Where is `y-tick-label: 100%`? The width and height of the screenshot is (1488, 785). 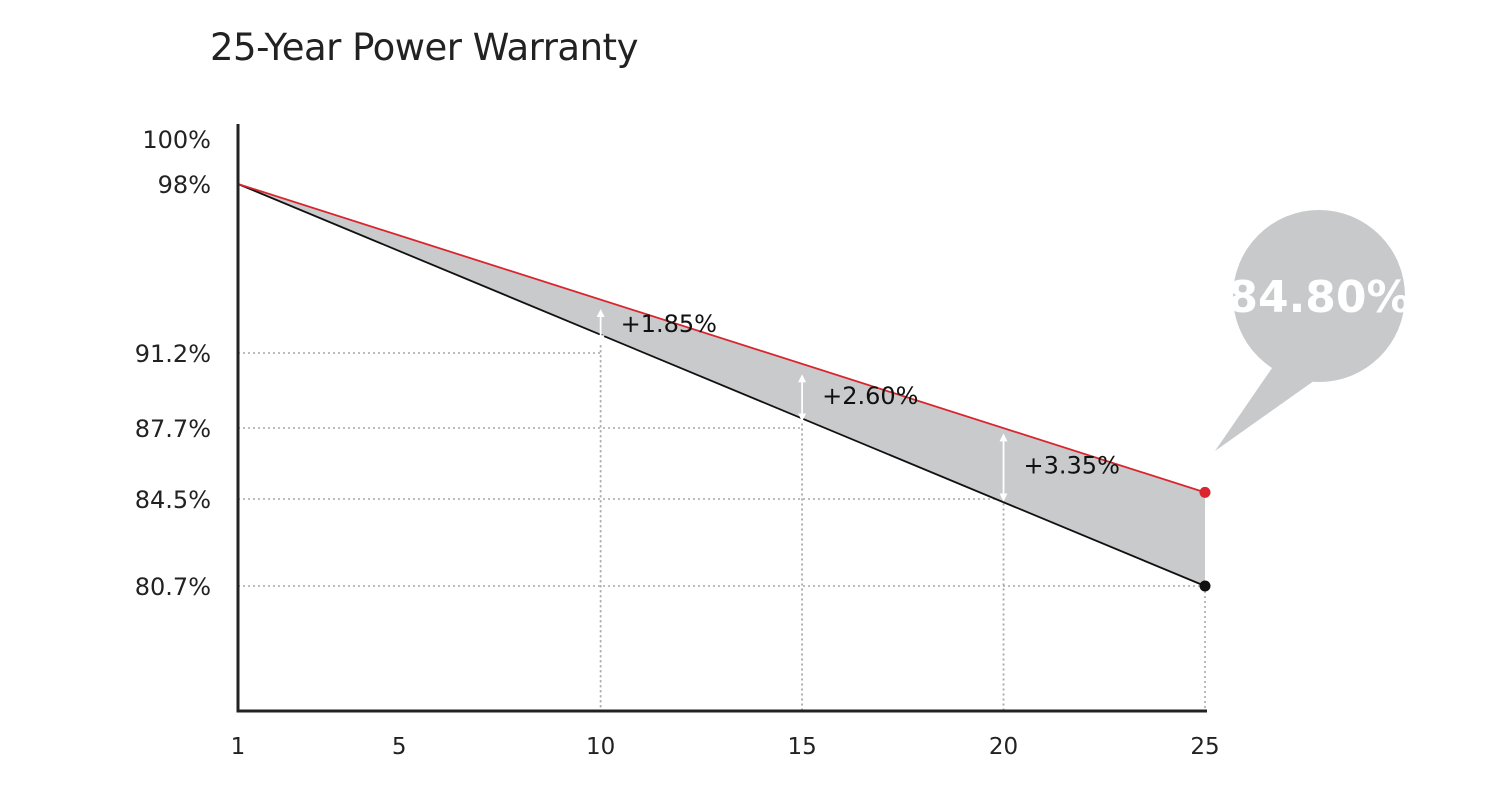 y-tick-label: 100% is located at coordinates (176, 140).